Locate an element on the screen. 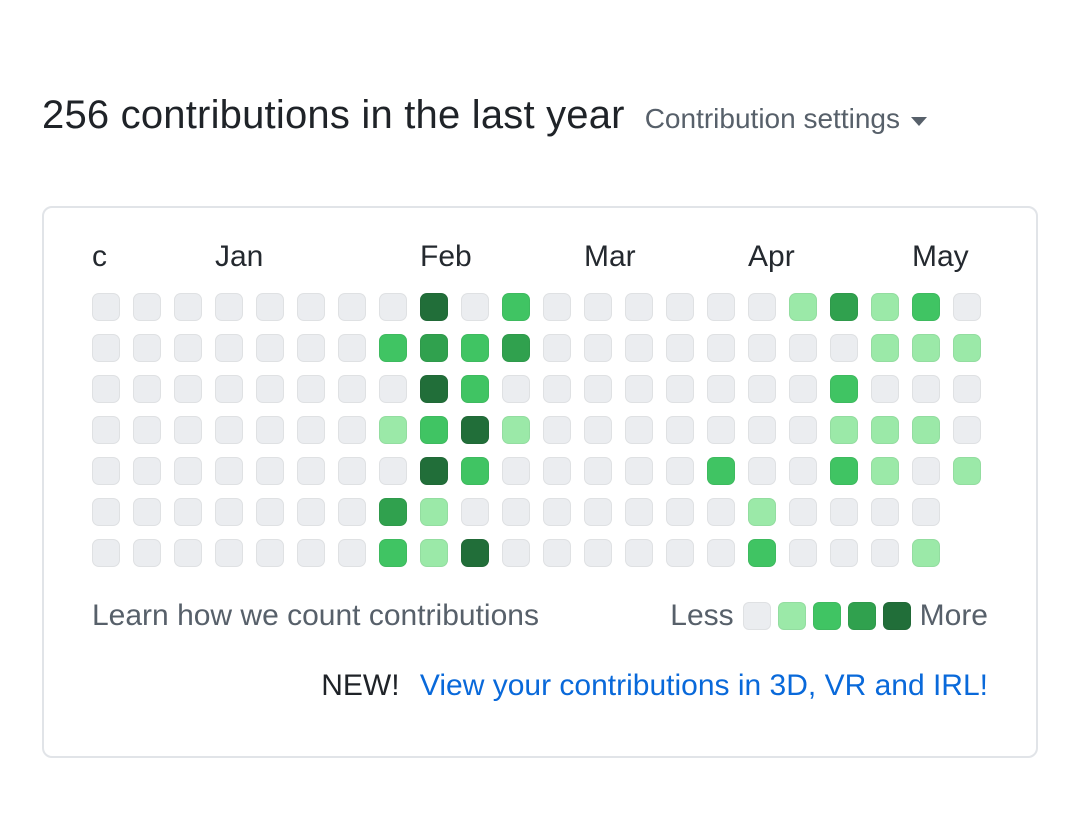 This screenshot has height=822, width=1080. contribution-settings-button: Contribution settings is located at coordinates (786, 119).